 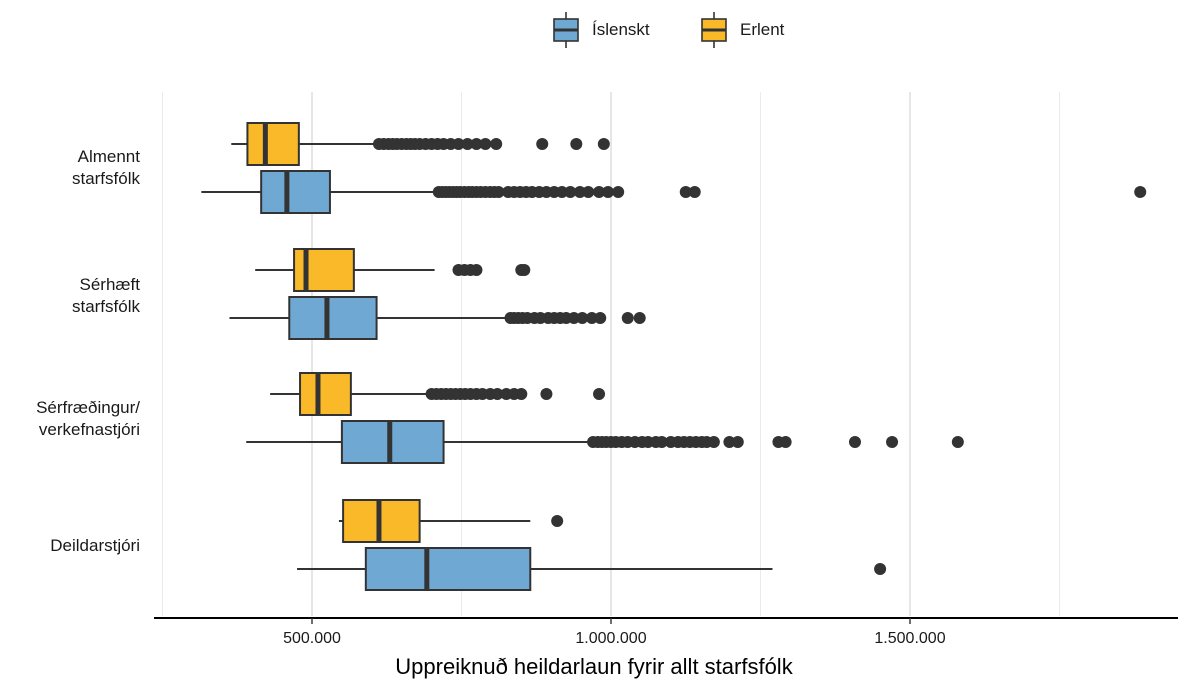 What do you see at coordinates (333, 318) in the screenshot?
I see `serhaeft-islenskt-box` at bounding box center [333, 318].